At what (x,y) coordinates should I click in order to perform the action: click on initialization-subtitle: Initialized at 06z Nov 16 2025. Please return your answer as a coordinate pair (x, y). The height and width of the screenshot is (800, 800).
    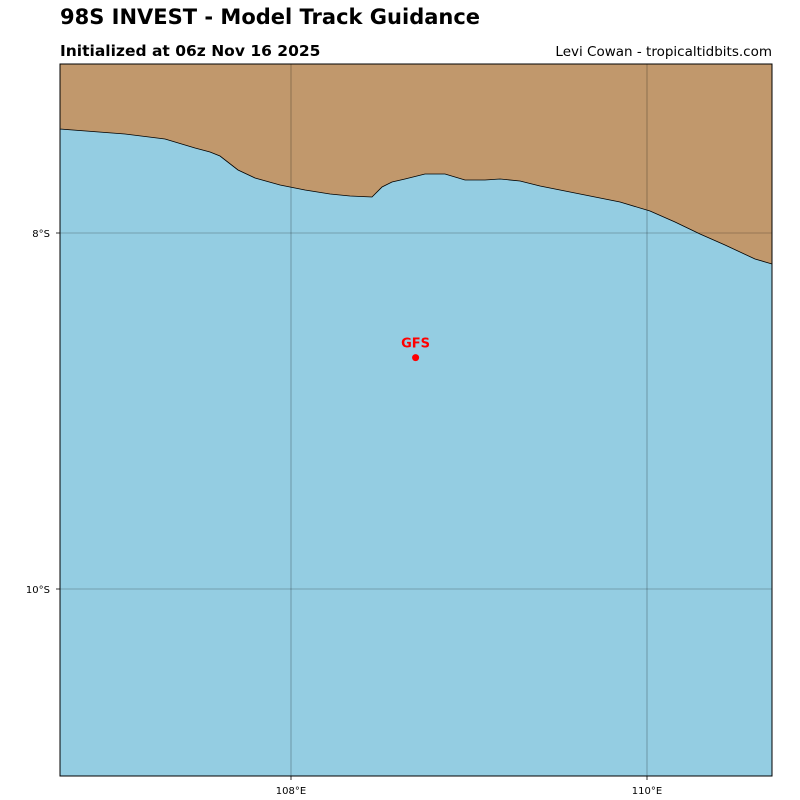
    Looking at the image, I should click on (190, 51).